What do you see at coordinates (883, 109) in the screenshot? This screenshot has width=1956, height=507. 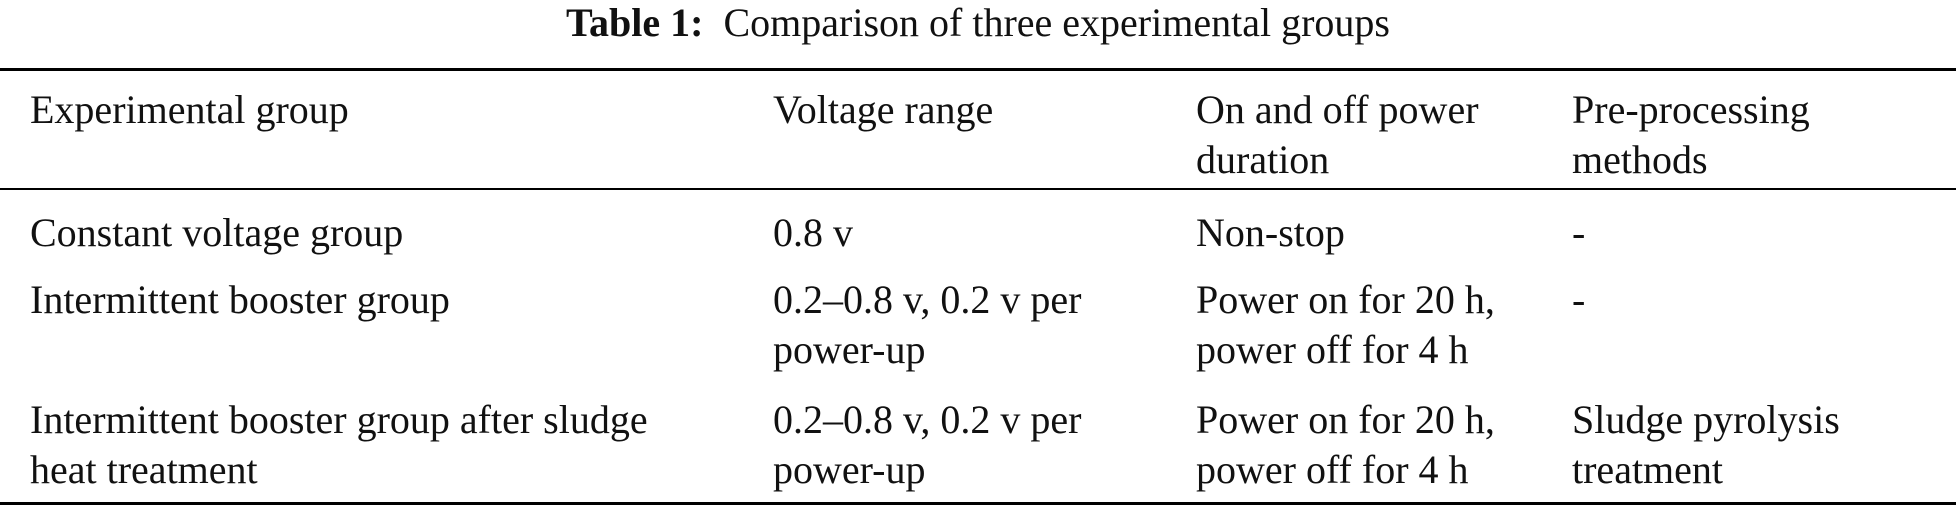 I see `header-voltage-range: Voltage range` at bounding box center [883, 109].